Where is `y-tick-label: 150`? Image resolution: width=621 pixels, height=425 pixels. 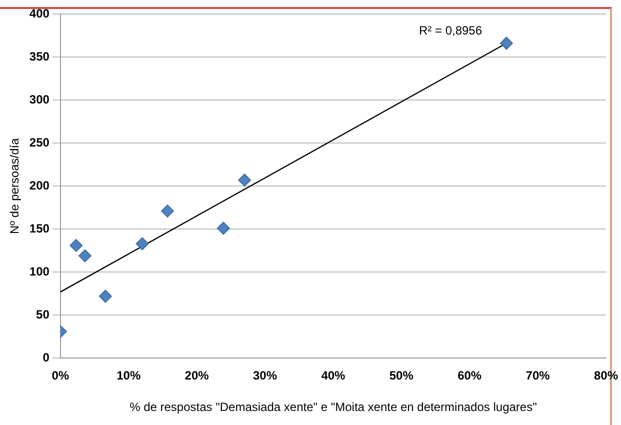
y-tick-label: 150 is located at coordinates (39, 228).